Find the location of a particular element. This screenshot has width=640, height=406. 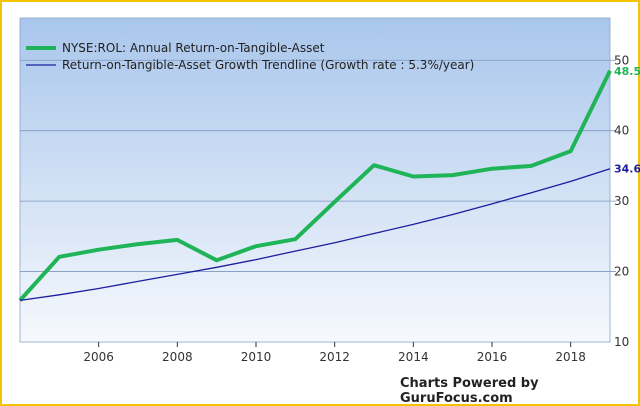

x-axis-ticks: 2006 2008 2010 2012 2014 2016 2018 is located at coordinates (334, 353).